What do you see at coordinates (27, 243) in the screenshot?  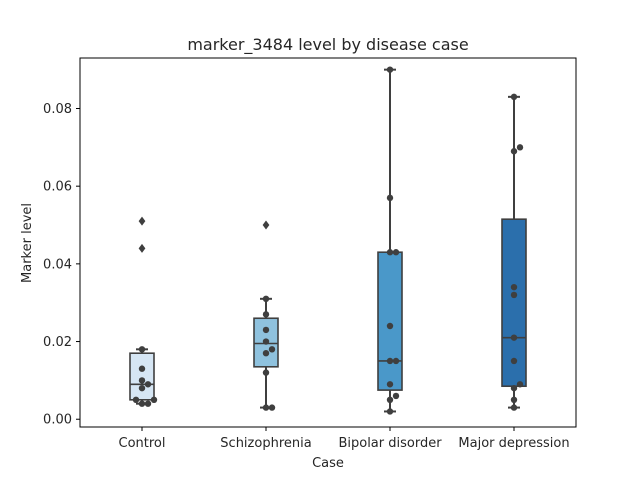 I see `y-axis-label: Marker level` at bounding box center [27, 243].